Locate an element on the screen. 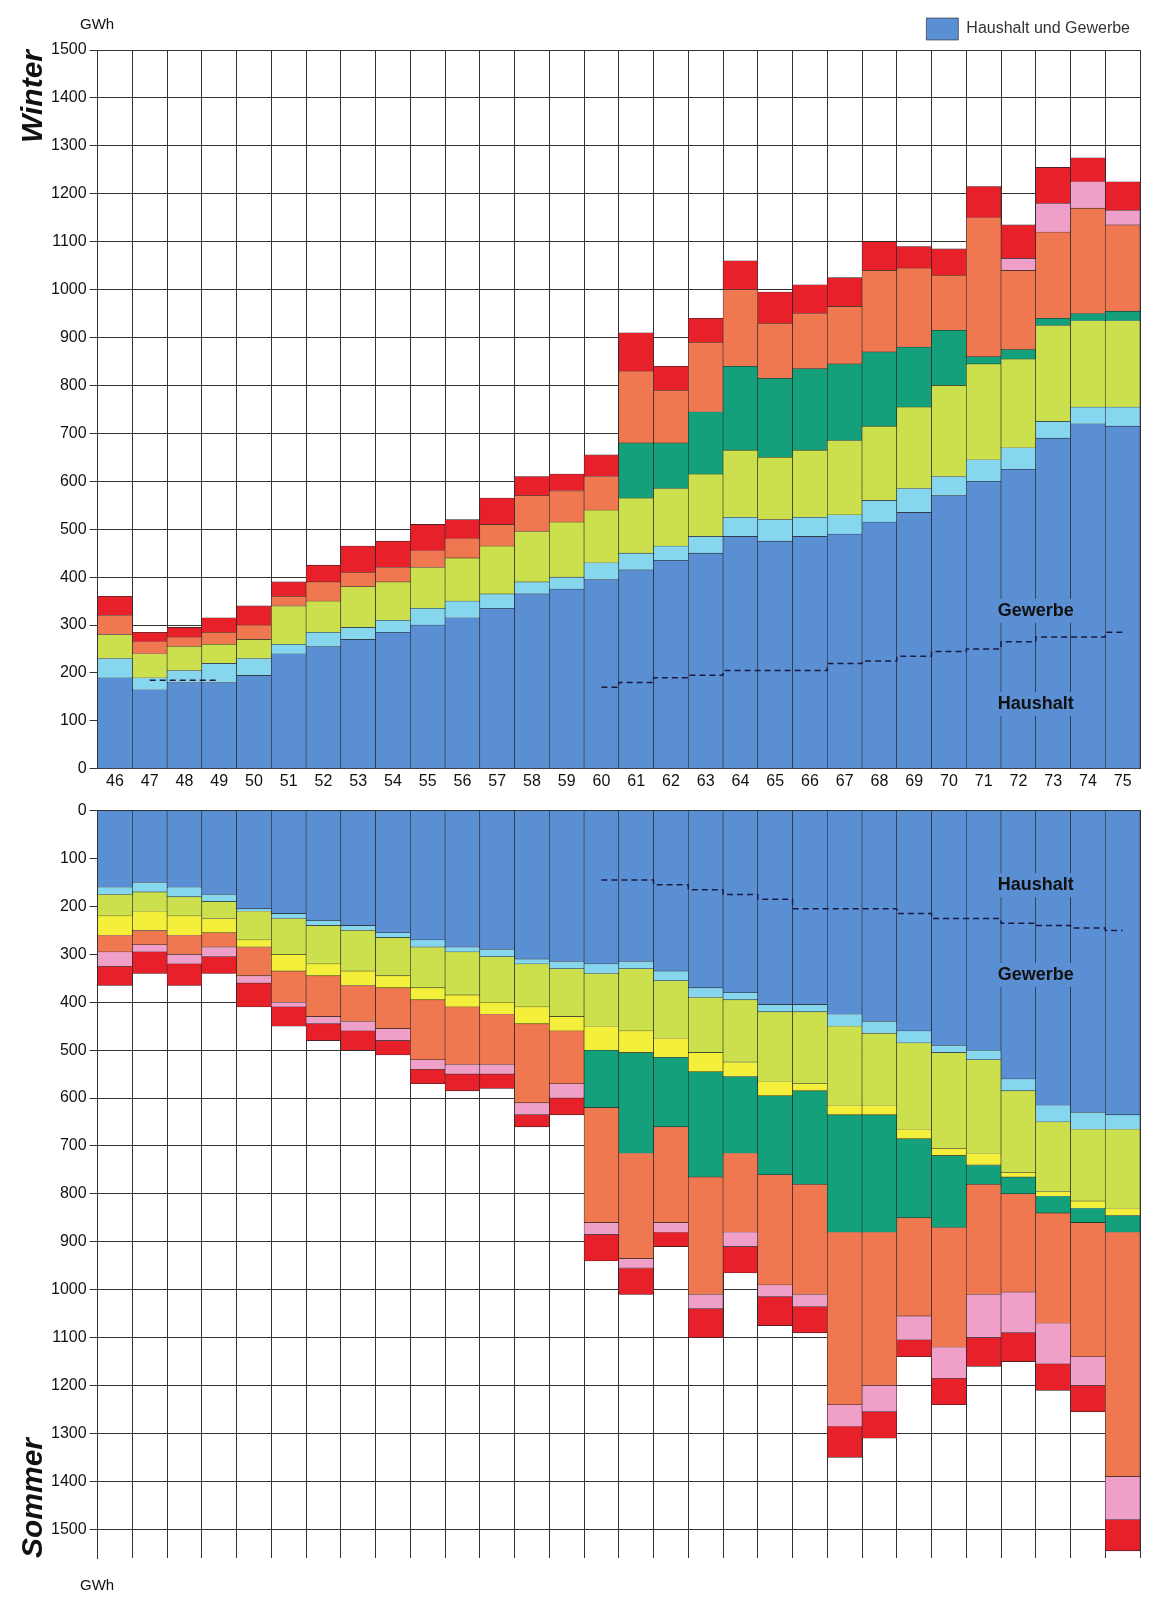  x-tick-label: 53 is located at coordinates (358, 780).